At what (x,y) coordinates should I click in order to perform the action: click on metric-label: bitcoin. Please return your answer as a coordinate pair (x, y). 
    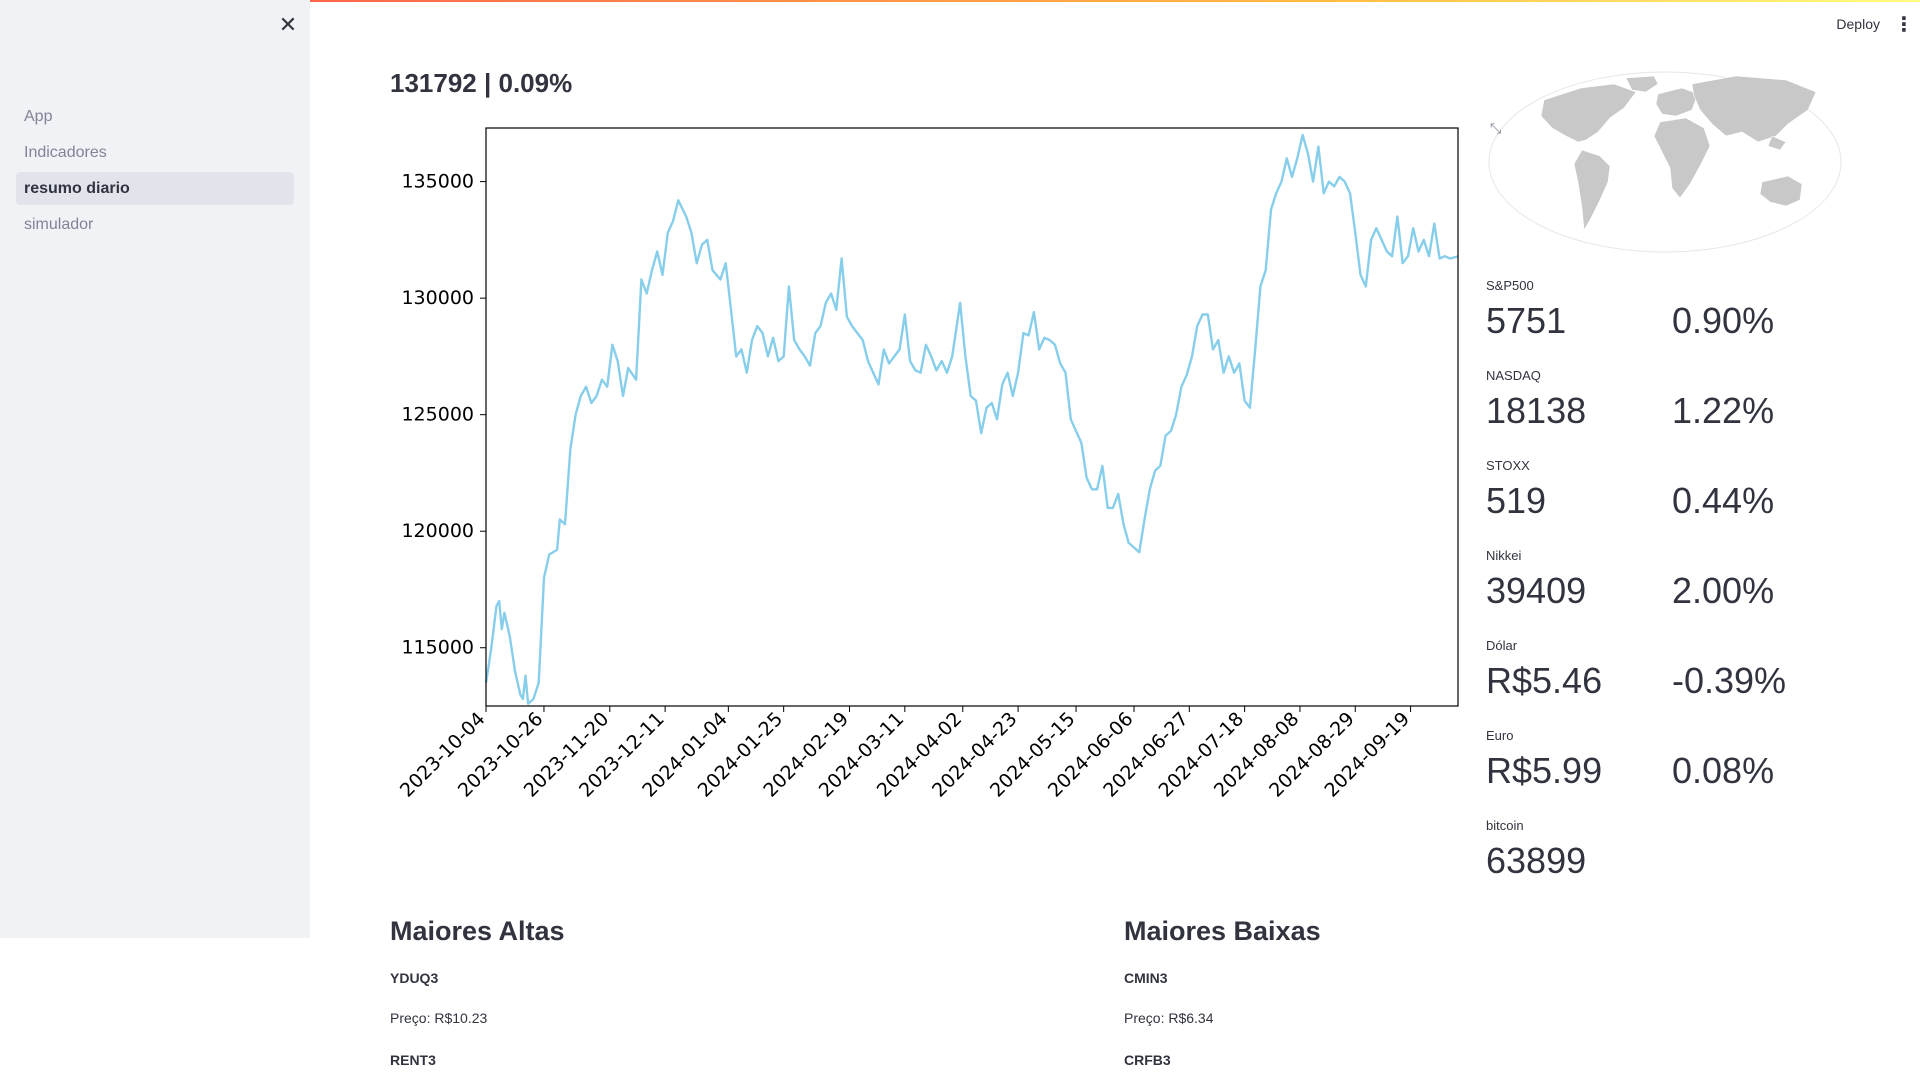
    Looking at the image, I should click on (1505, 825).